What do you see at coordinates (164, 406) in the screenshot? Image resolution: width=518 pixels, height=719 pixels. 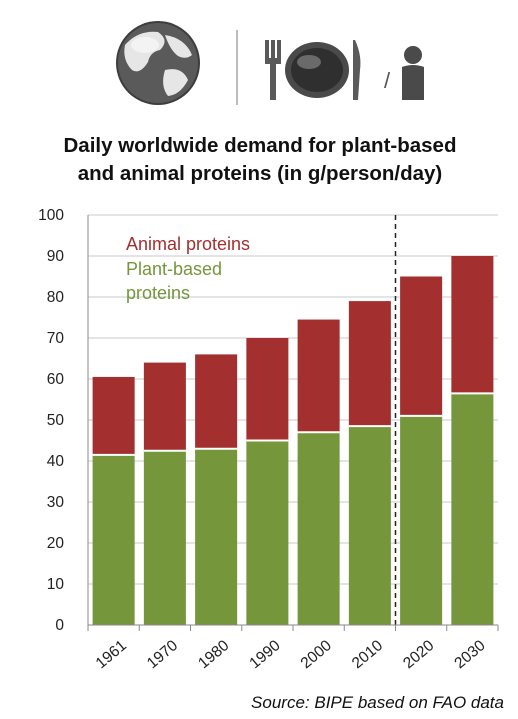 I see `bar-animal-1970` at bounding box center [164, 406].